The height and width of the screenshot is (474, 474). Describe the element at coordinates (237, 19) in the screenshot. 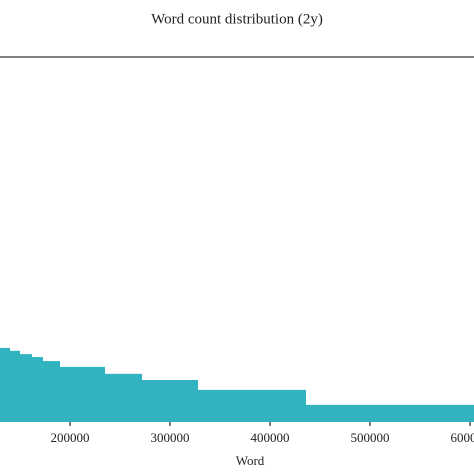

I see `chart-title: Word count distribution (2y)` at that location.